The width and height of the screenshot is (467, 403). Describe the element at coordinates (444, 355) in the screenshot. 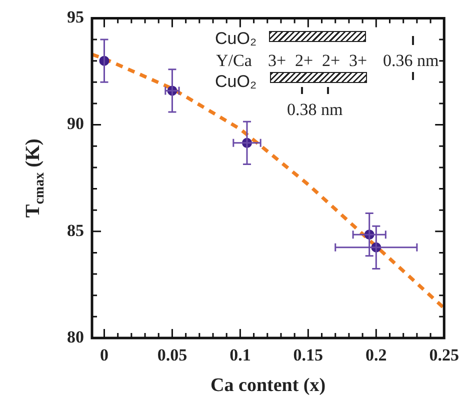

I see `x-tick-label: 0.25` at that location.